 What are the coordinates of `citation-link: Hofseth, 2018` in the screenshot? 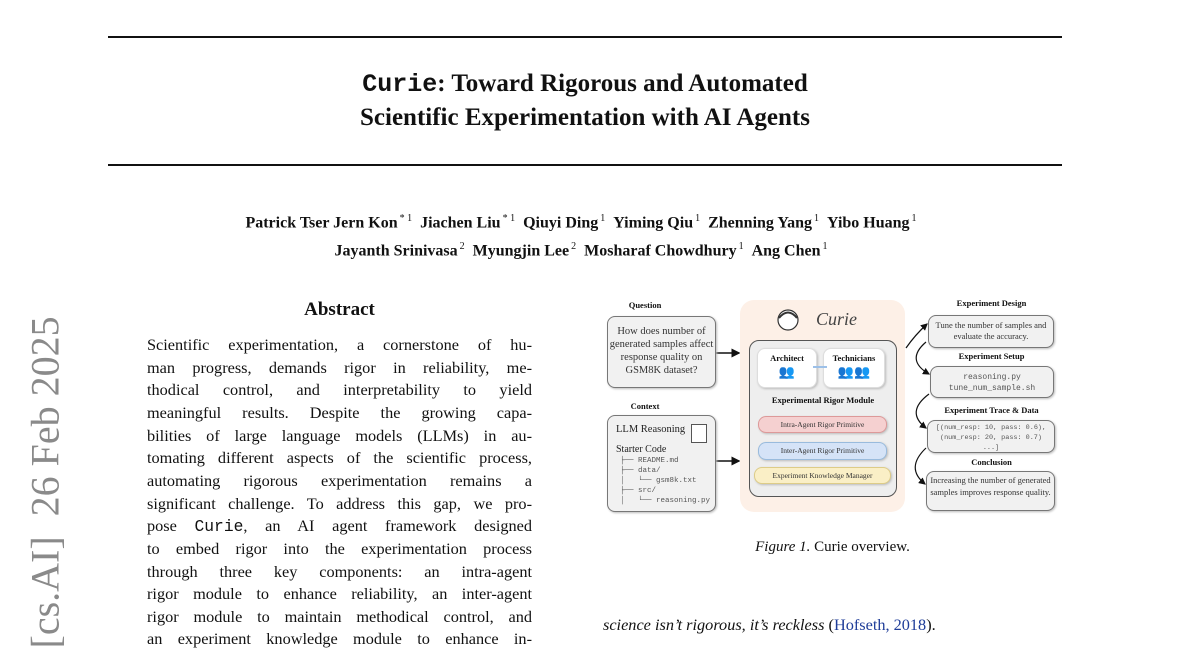 It's located at (880, 624).